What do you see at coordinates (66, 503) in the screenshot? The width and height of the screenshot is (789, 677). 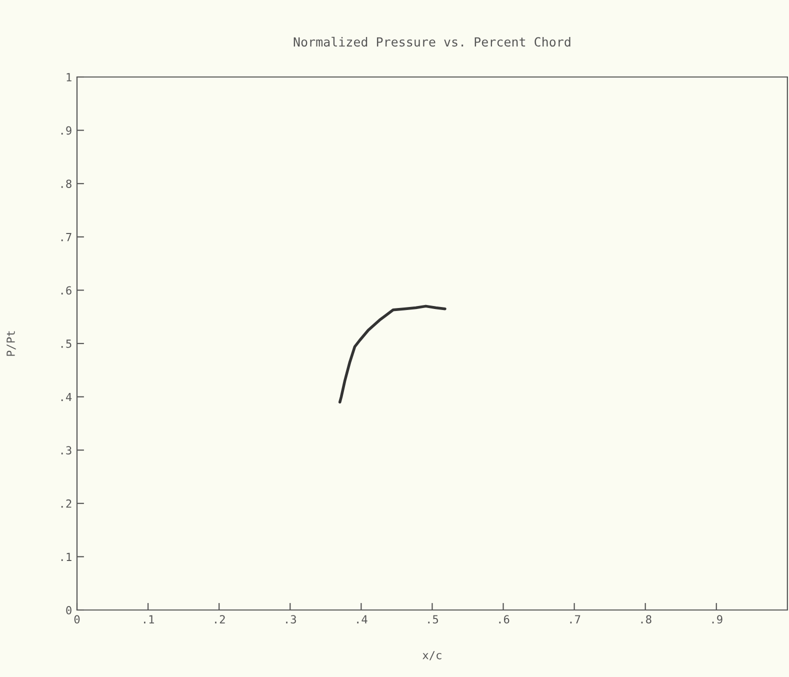 I see `y-tick-label: .2` at bounding box center [66, 503].